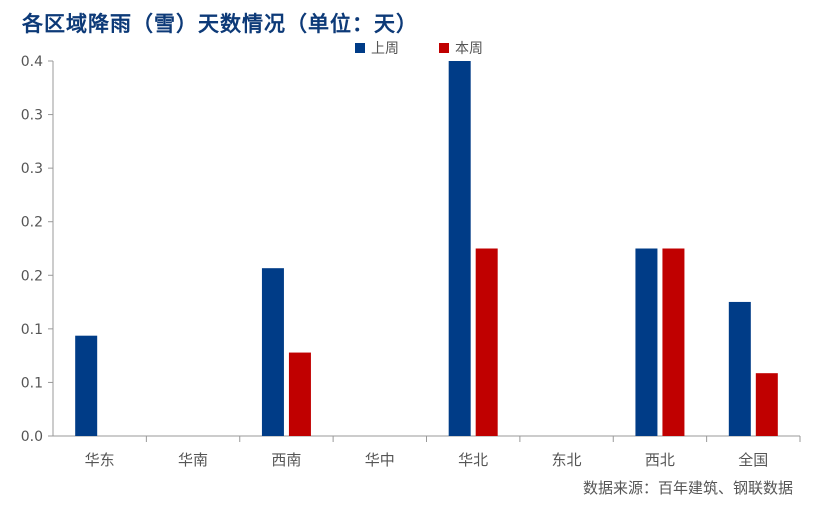 This screenshot has width=825, height=511. What do you see at coordinates (469, 49) in the screenshot?
I see `legend-label-this-week: 本周` at bounding box center [469, 49].